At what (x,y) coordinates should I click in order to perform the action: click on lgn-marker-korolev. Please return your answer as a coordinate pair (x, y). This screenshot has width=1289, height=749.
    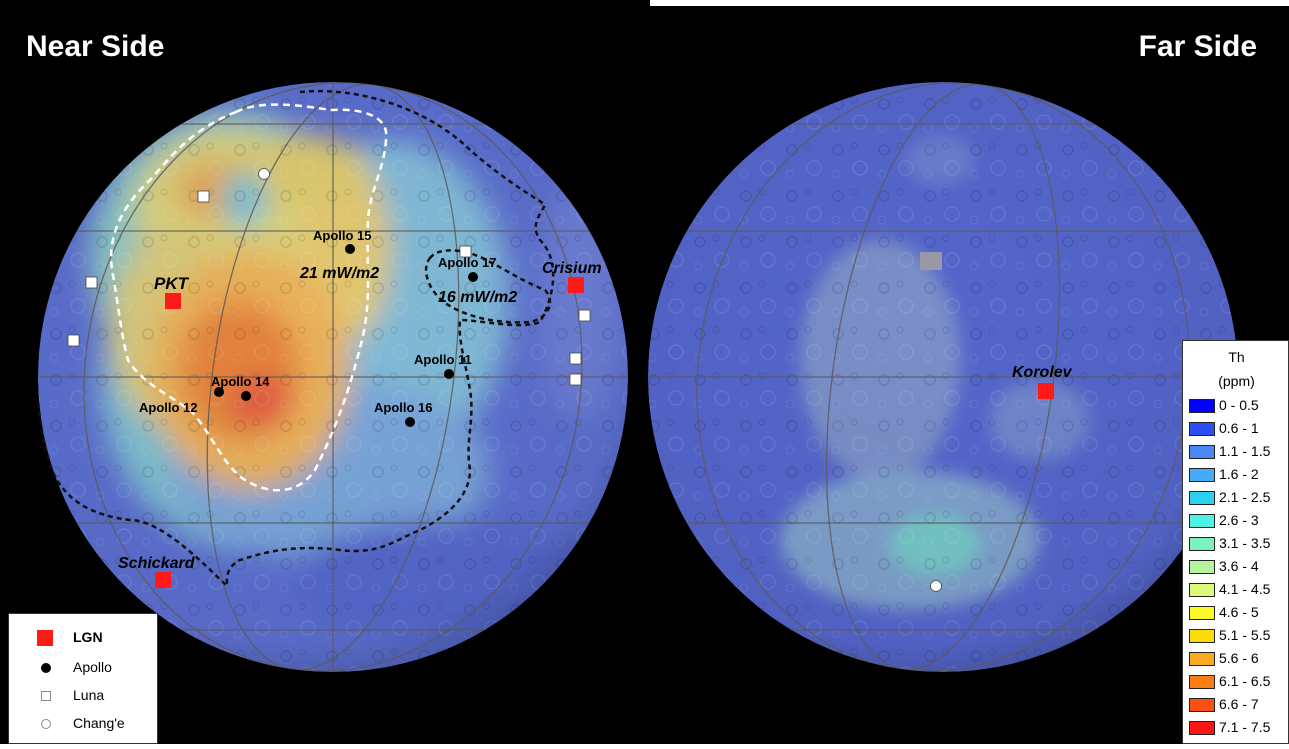
    Looking at the image, I should click on (1046, 391).